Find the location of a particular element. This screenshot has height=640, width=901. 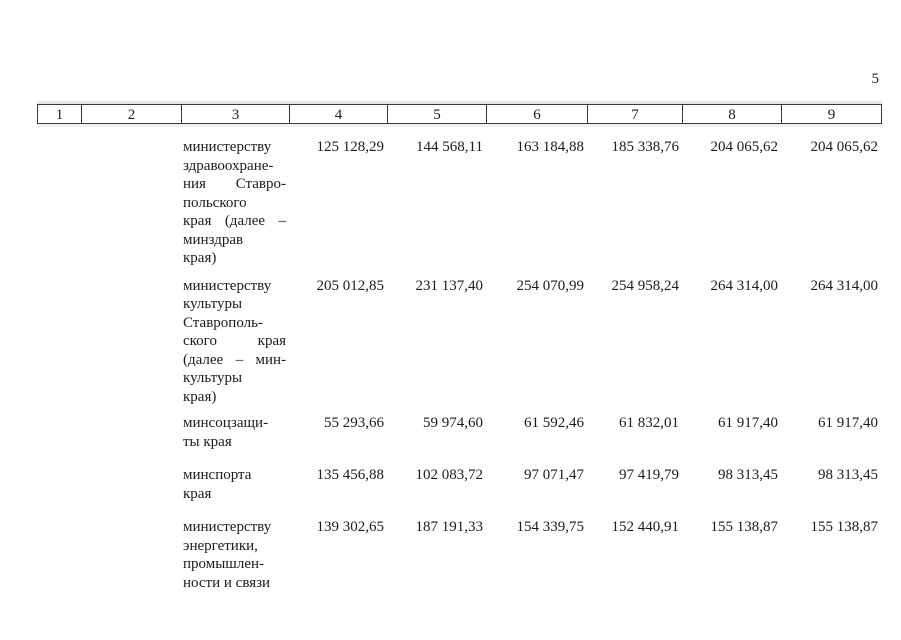

ministry-name-line: энергетики, is located at coordinates (220, 545).